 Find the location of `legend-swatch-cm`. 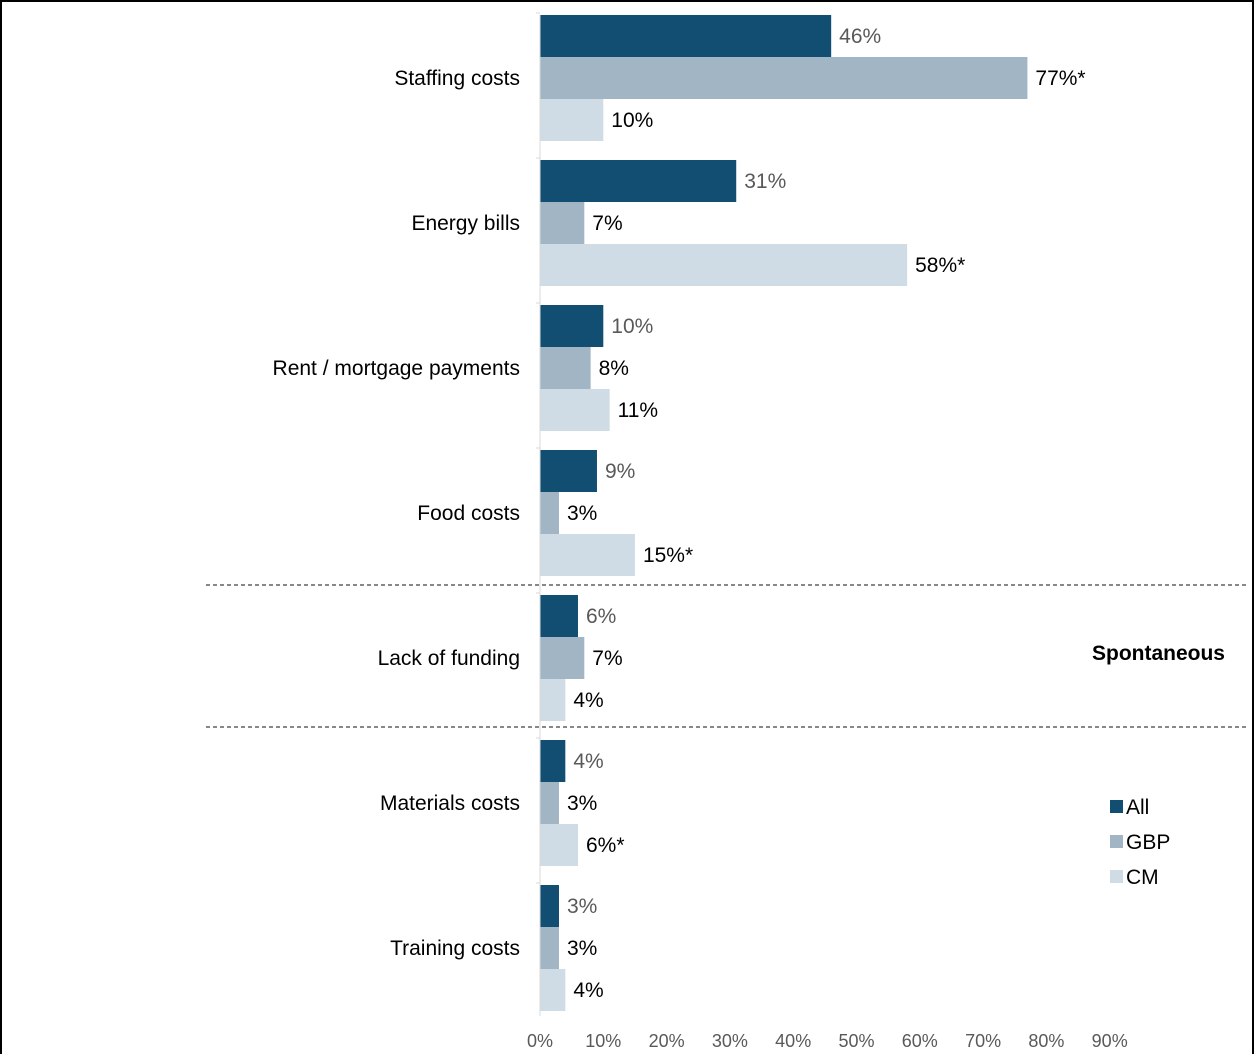

legend-swatch-cm is located at coordinates (1116, 876).